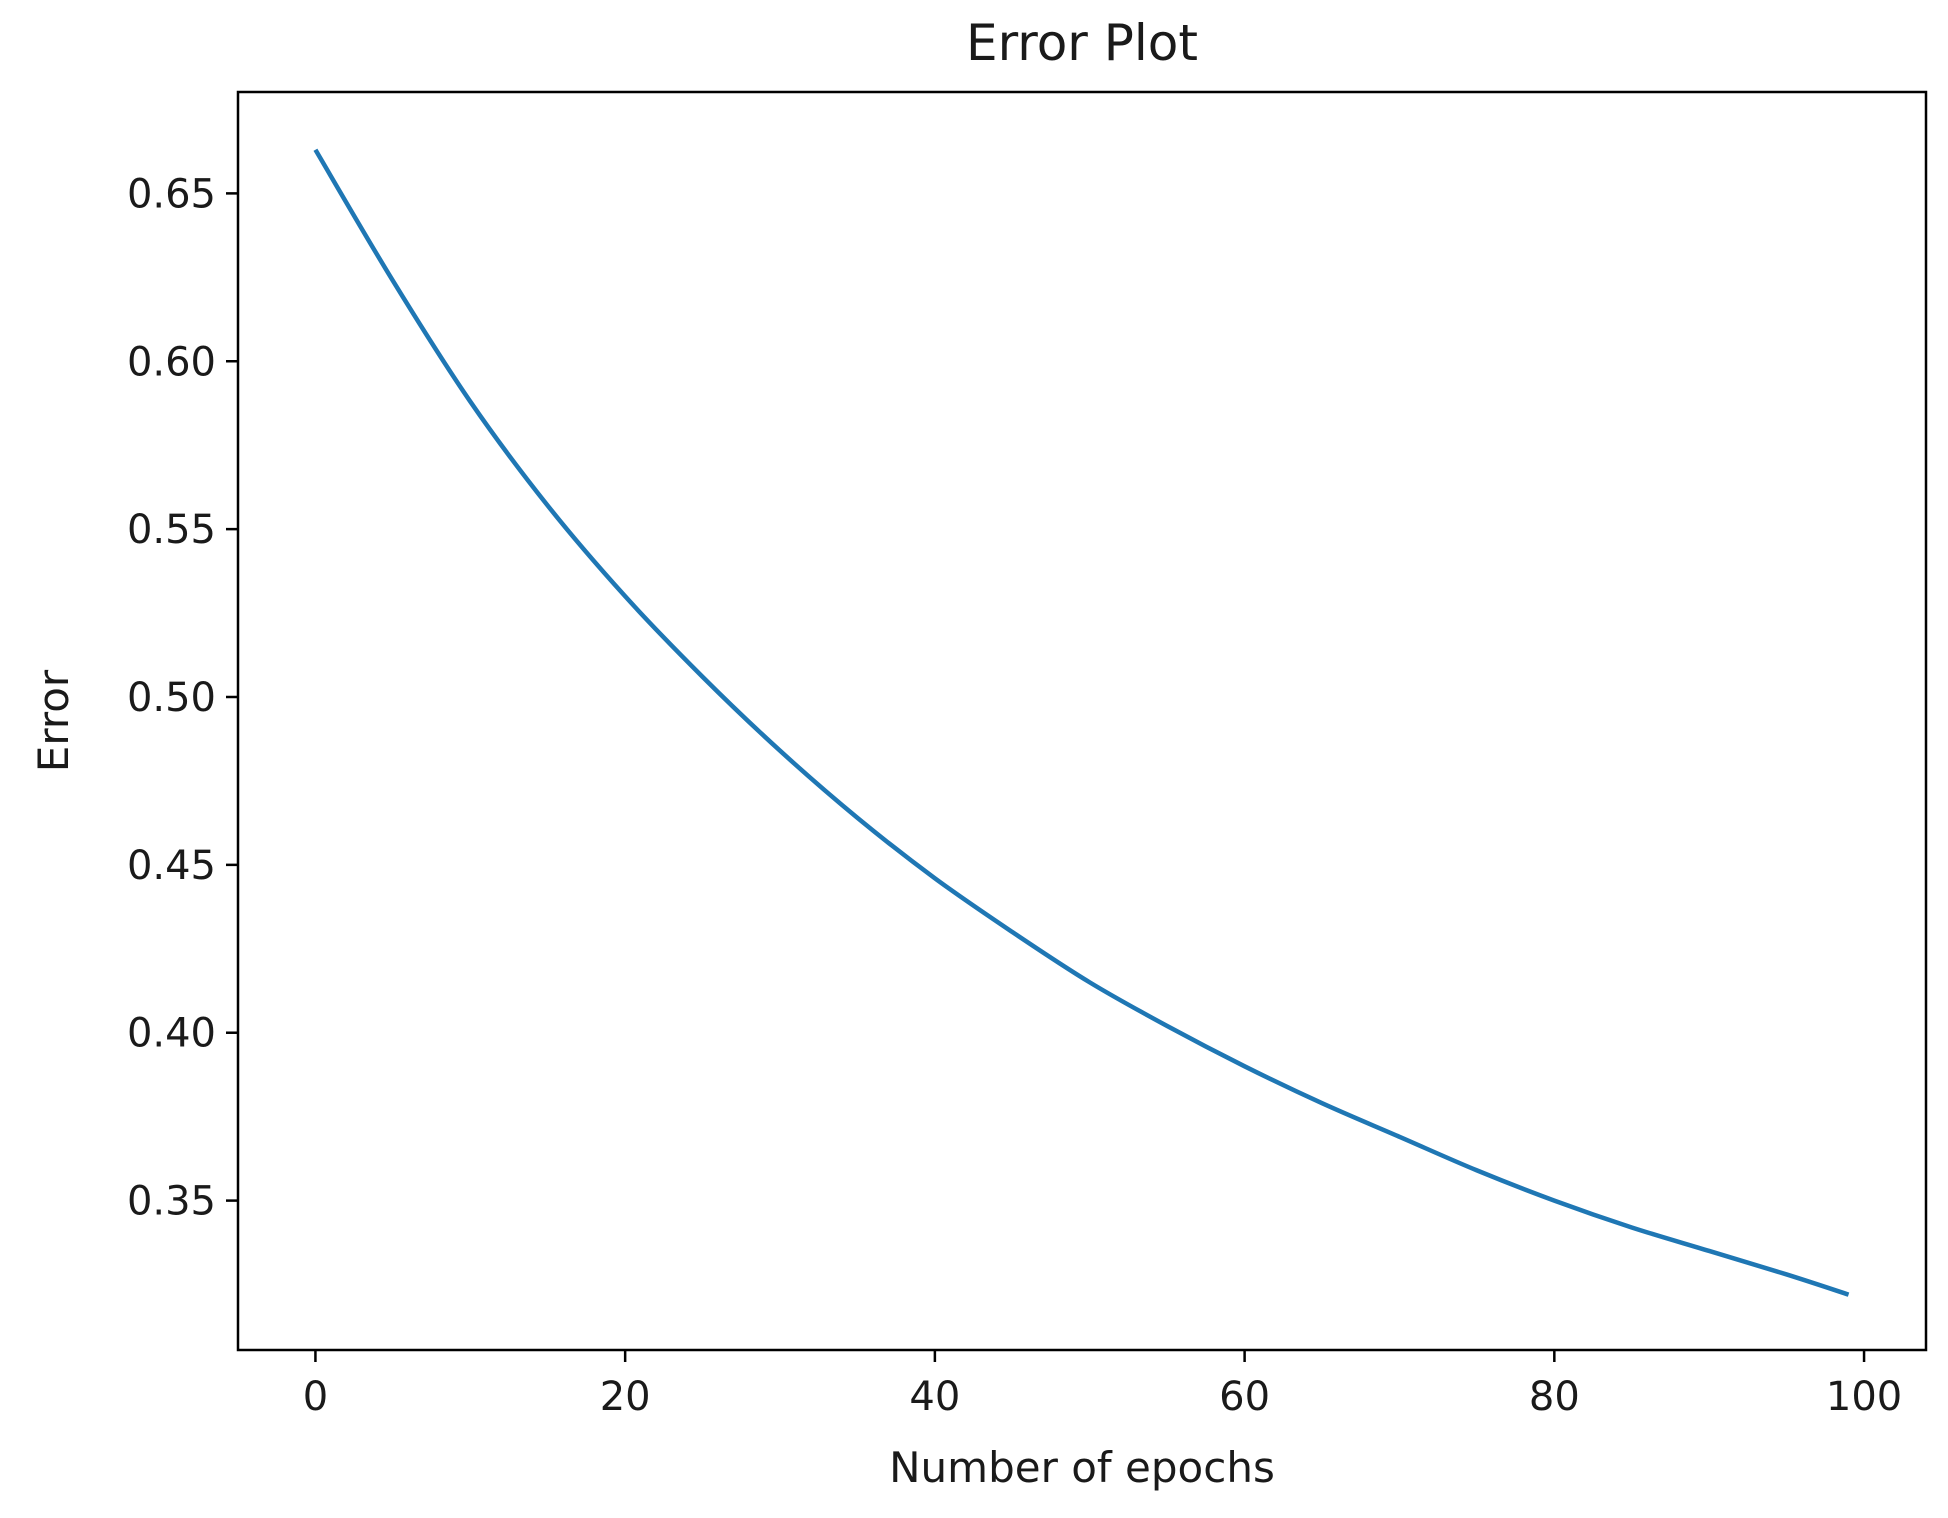  What do you see at coordinates (171, 1202) in the screenshot?
I see `y-tick-label: 0.35` at bounding box center [171, 1202].